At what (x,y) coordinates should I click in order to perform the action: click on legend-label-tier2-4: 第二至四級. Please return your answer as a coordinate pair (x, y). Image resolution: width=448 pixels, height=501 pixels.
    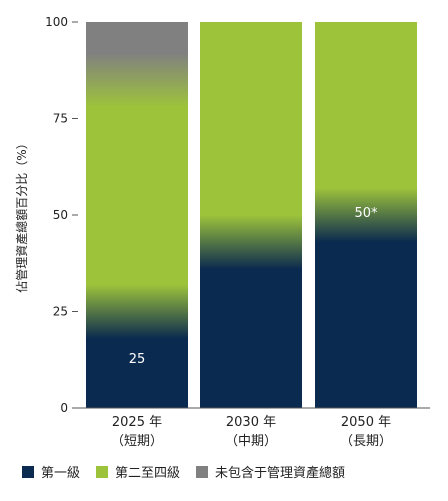
    Looking at the image, I should click on (148, 473).